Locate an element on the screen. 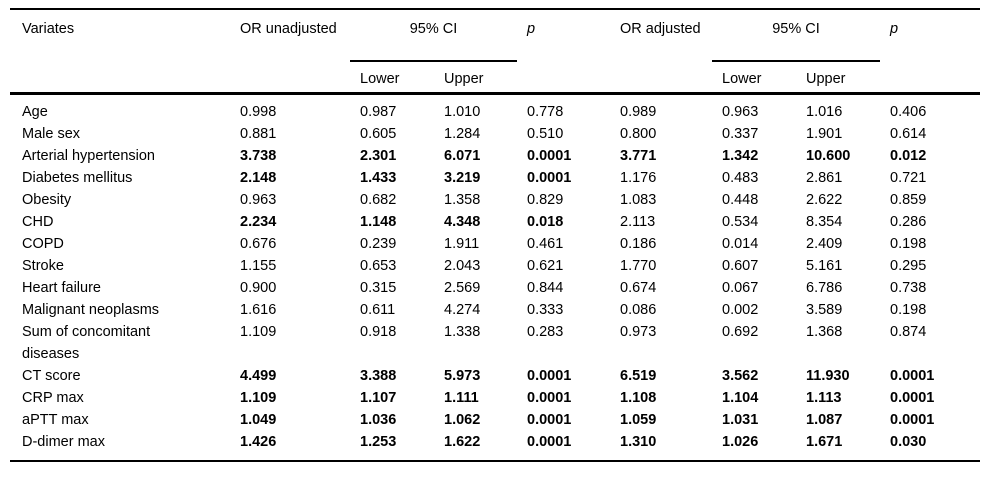 The width and height of the screenshot is (992, 480). value-cell: 0.614 is located at coordinates (908, 133).